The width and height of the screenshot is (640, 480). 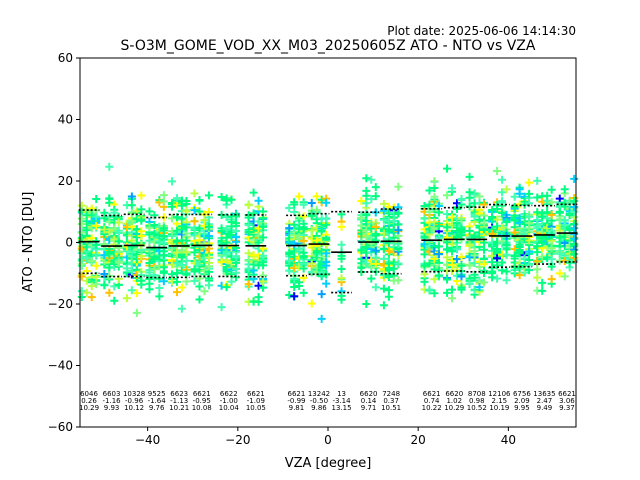 What do you see at coordinates (477, 394) in the screenshot?
I see `bin-count-label: 8708` at bounding box center [477, 394].